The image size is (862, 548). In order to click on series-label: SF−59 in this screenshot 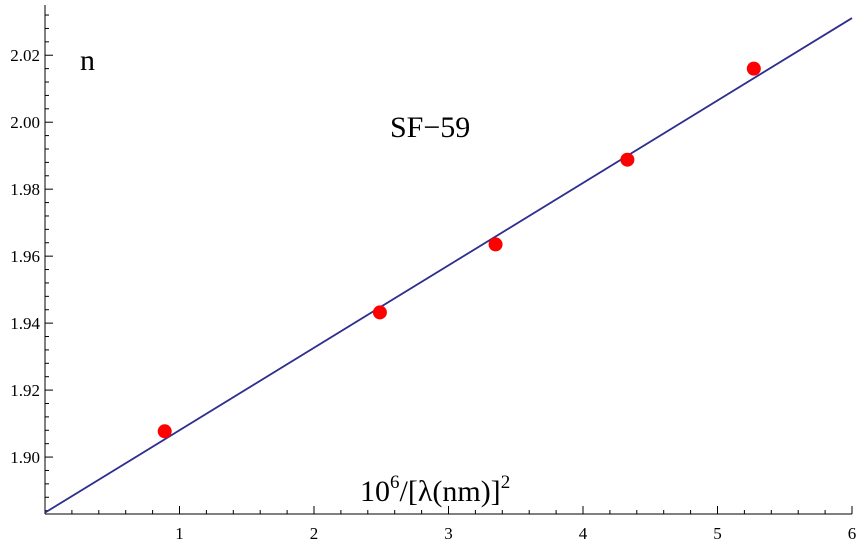, I will do `click(430, 127)`.